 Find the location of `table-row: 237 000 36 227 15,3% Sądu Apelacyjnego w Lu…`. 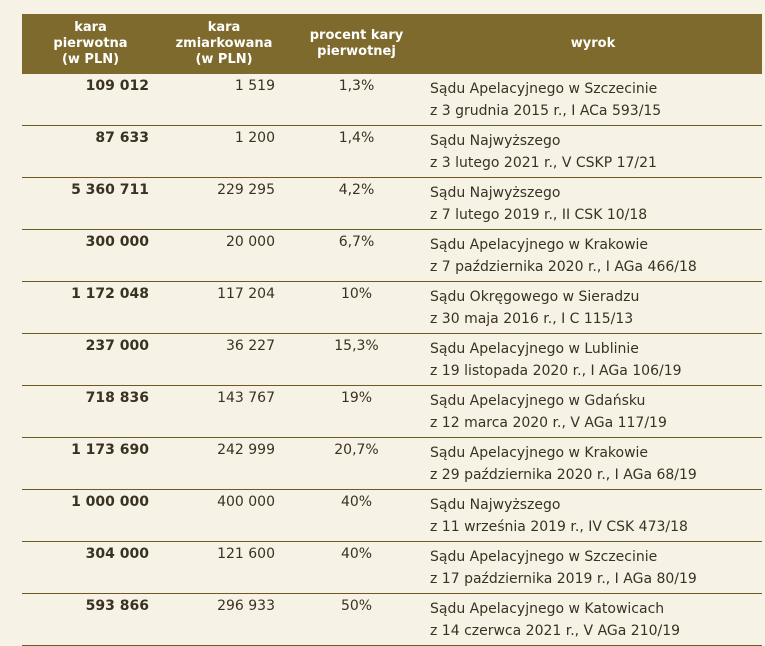

table-row: 237 000 36 227 15,3% Sądu Apelacyjnego w Lu… is located at coordinates (392, 359).